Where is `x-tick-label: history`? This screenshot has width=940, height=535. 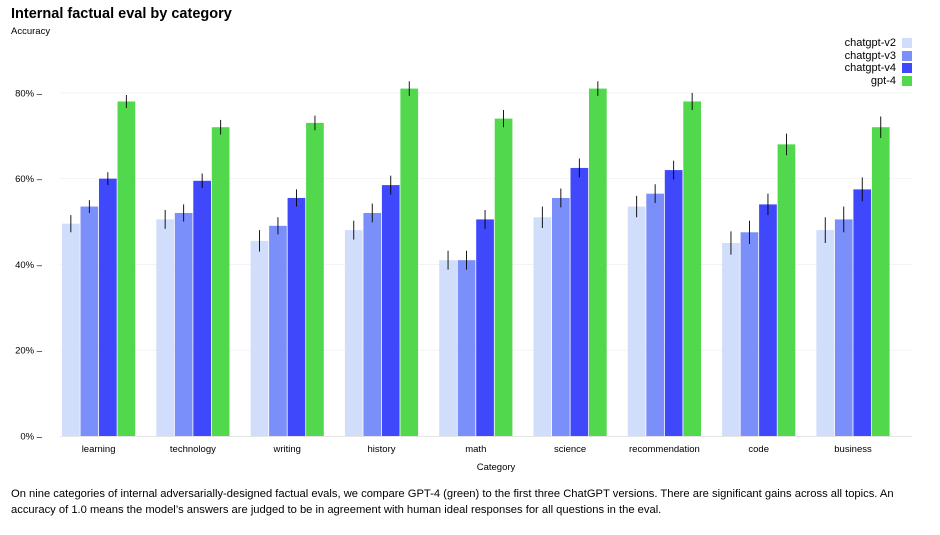 x-tick-label: history is located at coordinates (382, 449).